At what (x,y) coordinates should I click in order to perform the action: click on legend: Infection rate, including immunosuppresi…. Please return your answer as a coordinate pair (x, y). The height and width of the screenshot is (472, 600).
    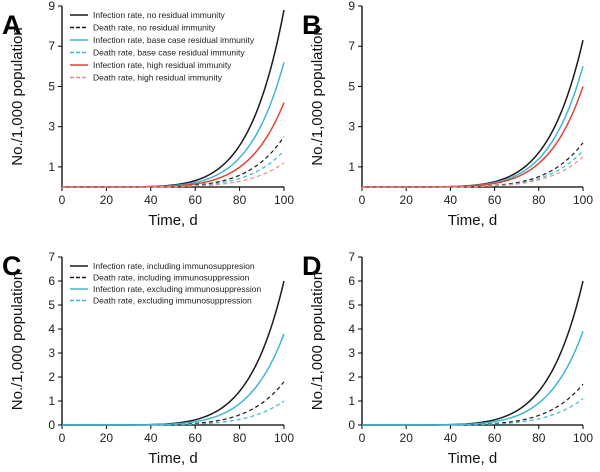
    Looking at the image, I should click on (165, 283).